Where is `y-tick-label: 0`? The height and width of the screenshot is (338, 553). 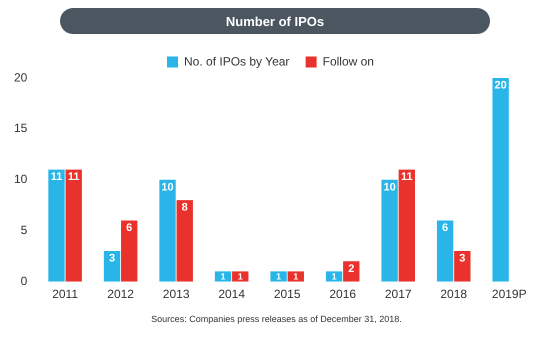
y-tick-label: 0 is located at coordinates (24, 281).